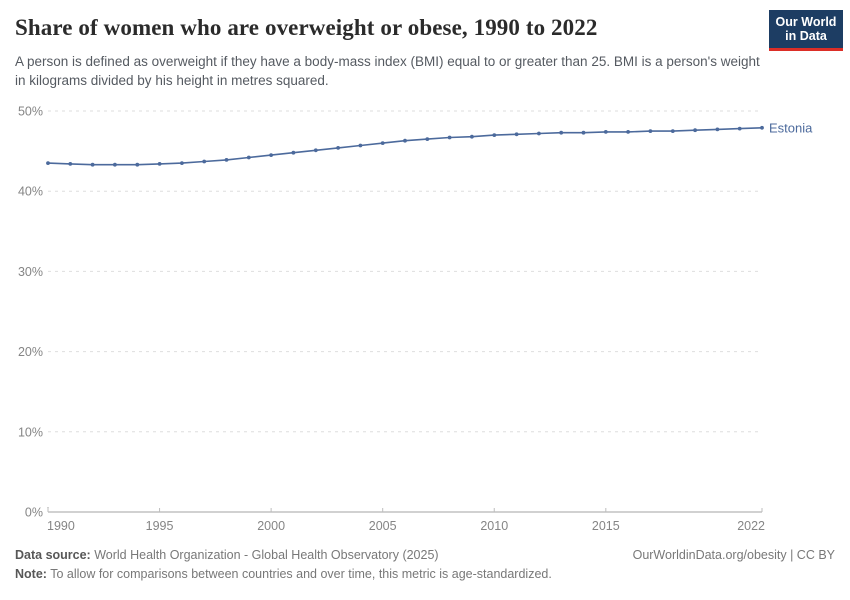  What do you see at coordinates (34, 513) in the screenshot?
I see `y-tick-label: 0%` at bounding box center [34, 513].